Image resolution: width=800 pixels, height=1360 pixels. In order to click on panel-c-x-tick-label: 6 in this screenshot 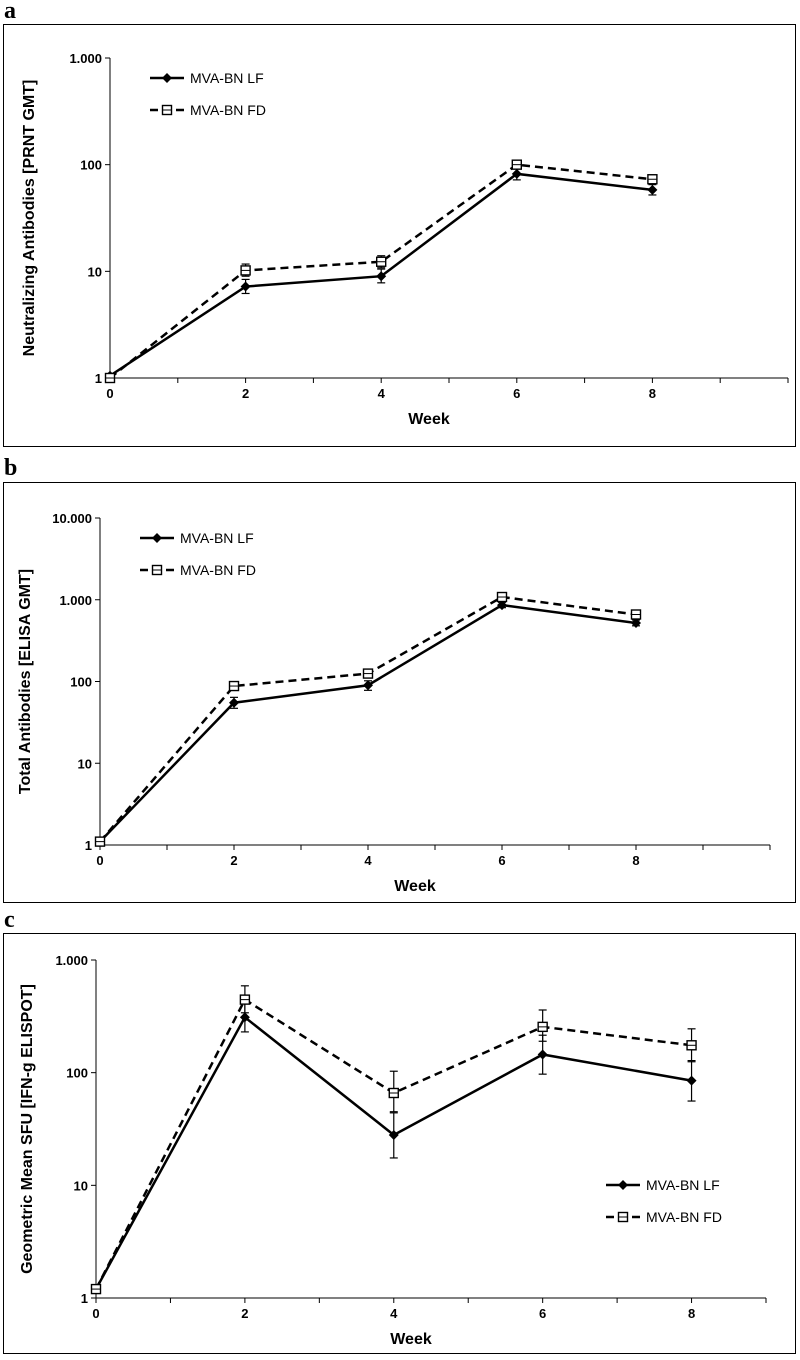, I will do `click(542, 1313)`.